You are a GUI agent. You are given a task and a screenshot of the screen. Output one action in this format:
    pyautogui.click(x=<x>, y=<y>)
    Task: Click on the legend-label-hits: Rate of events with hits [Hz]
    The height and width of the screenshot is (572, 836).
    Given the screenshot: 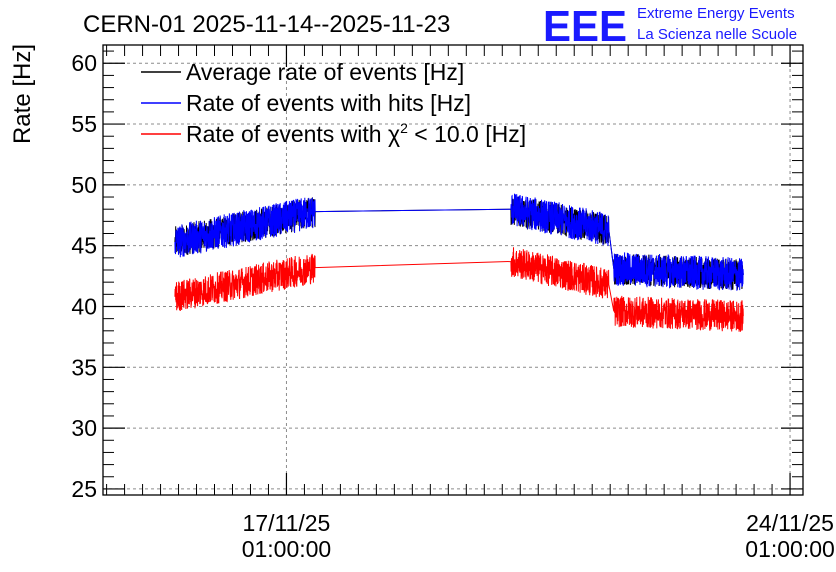 What is the action you would take?
    pyautogui.click(x=328, y=103)
    